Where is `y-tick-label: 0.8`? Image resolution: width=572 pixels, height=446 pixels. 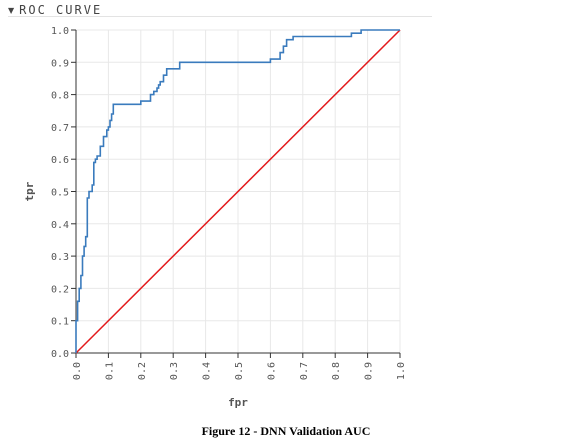 y-tick-label: 0.8 is located at coordinates (60, 96).